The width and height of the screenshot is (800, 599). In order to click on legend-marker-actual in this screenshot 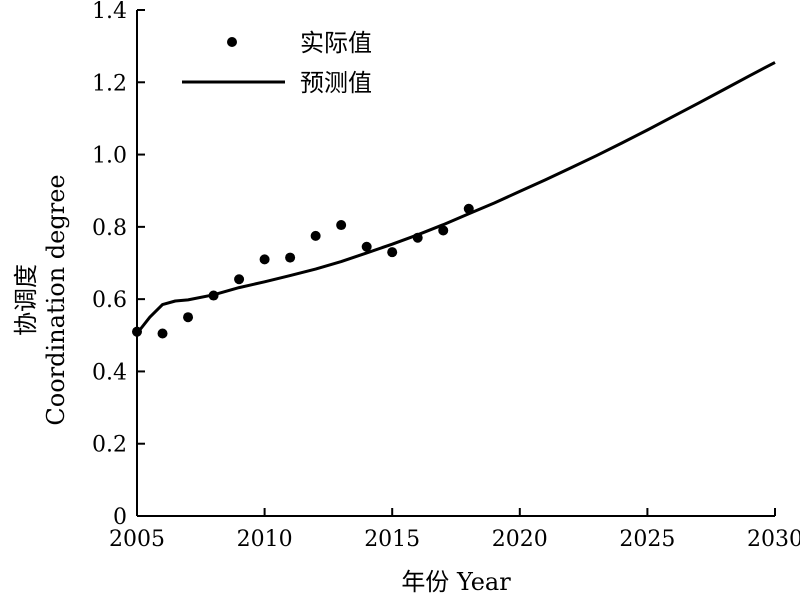, I will do `click(232, 42)`.